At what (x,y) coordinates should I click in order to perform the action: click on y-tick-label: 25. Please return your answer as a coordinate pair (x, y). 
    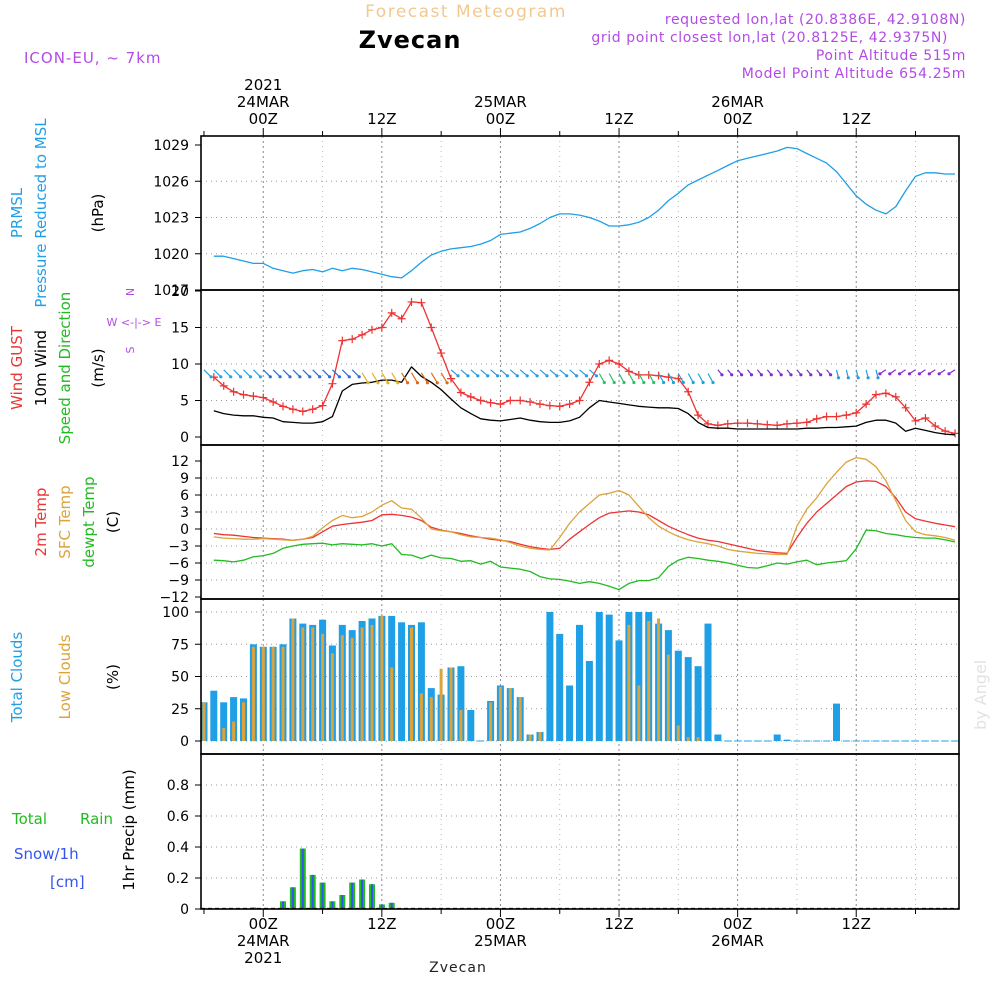
    Looking at the image, I should click on (180, 710).